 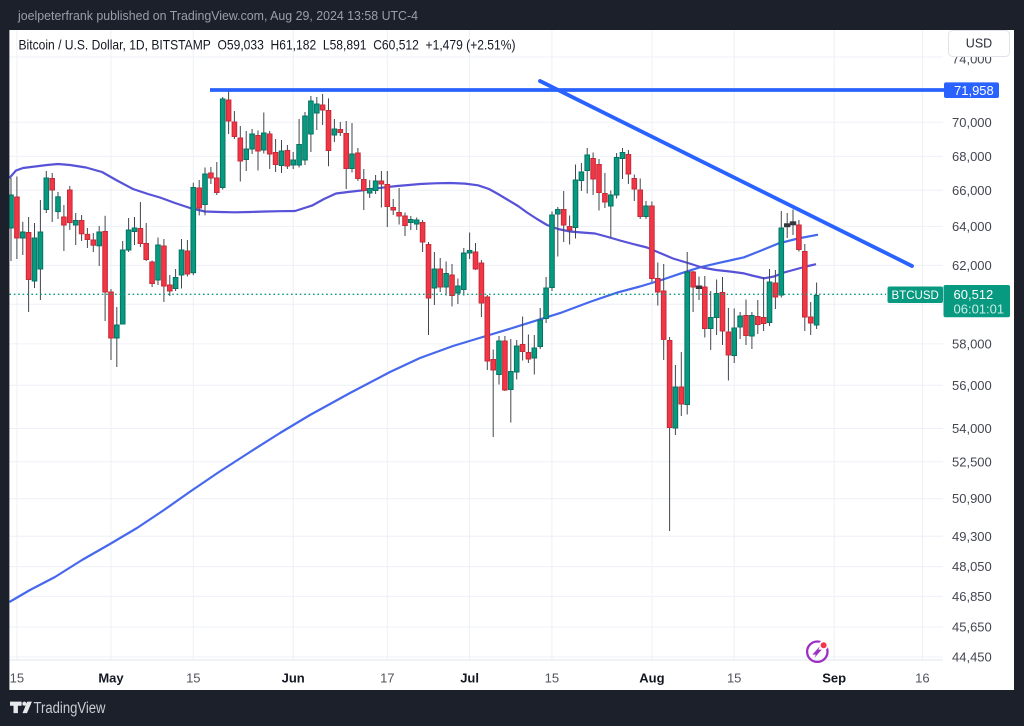 I want to click on svg-text: 56,000, so click(x=972, y=385).